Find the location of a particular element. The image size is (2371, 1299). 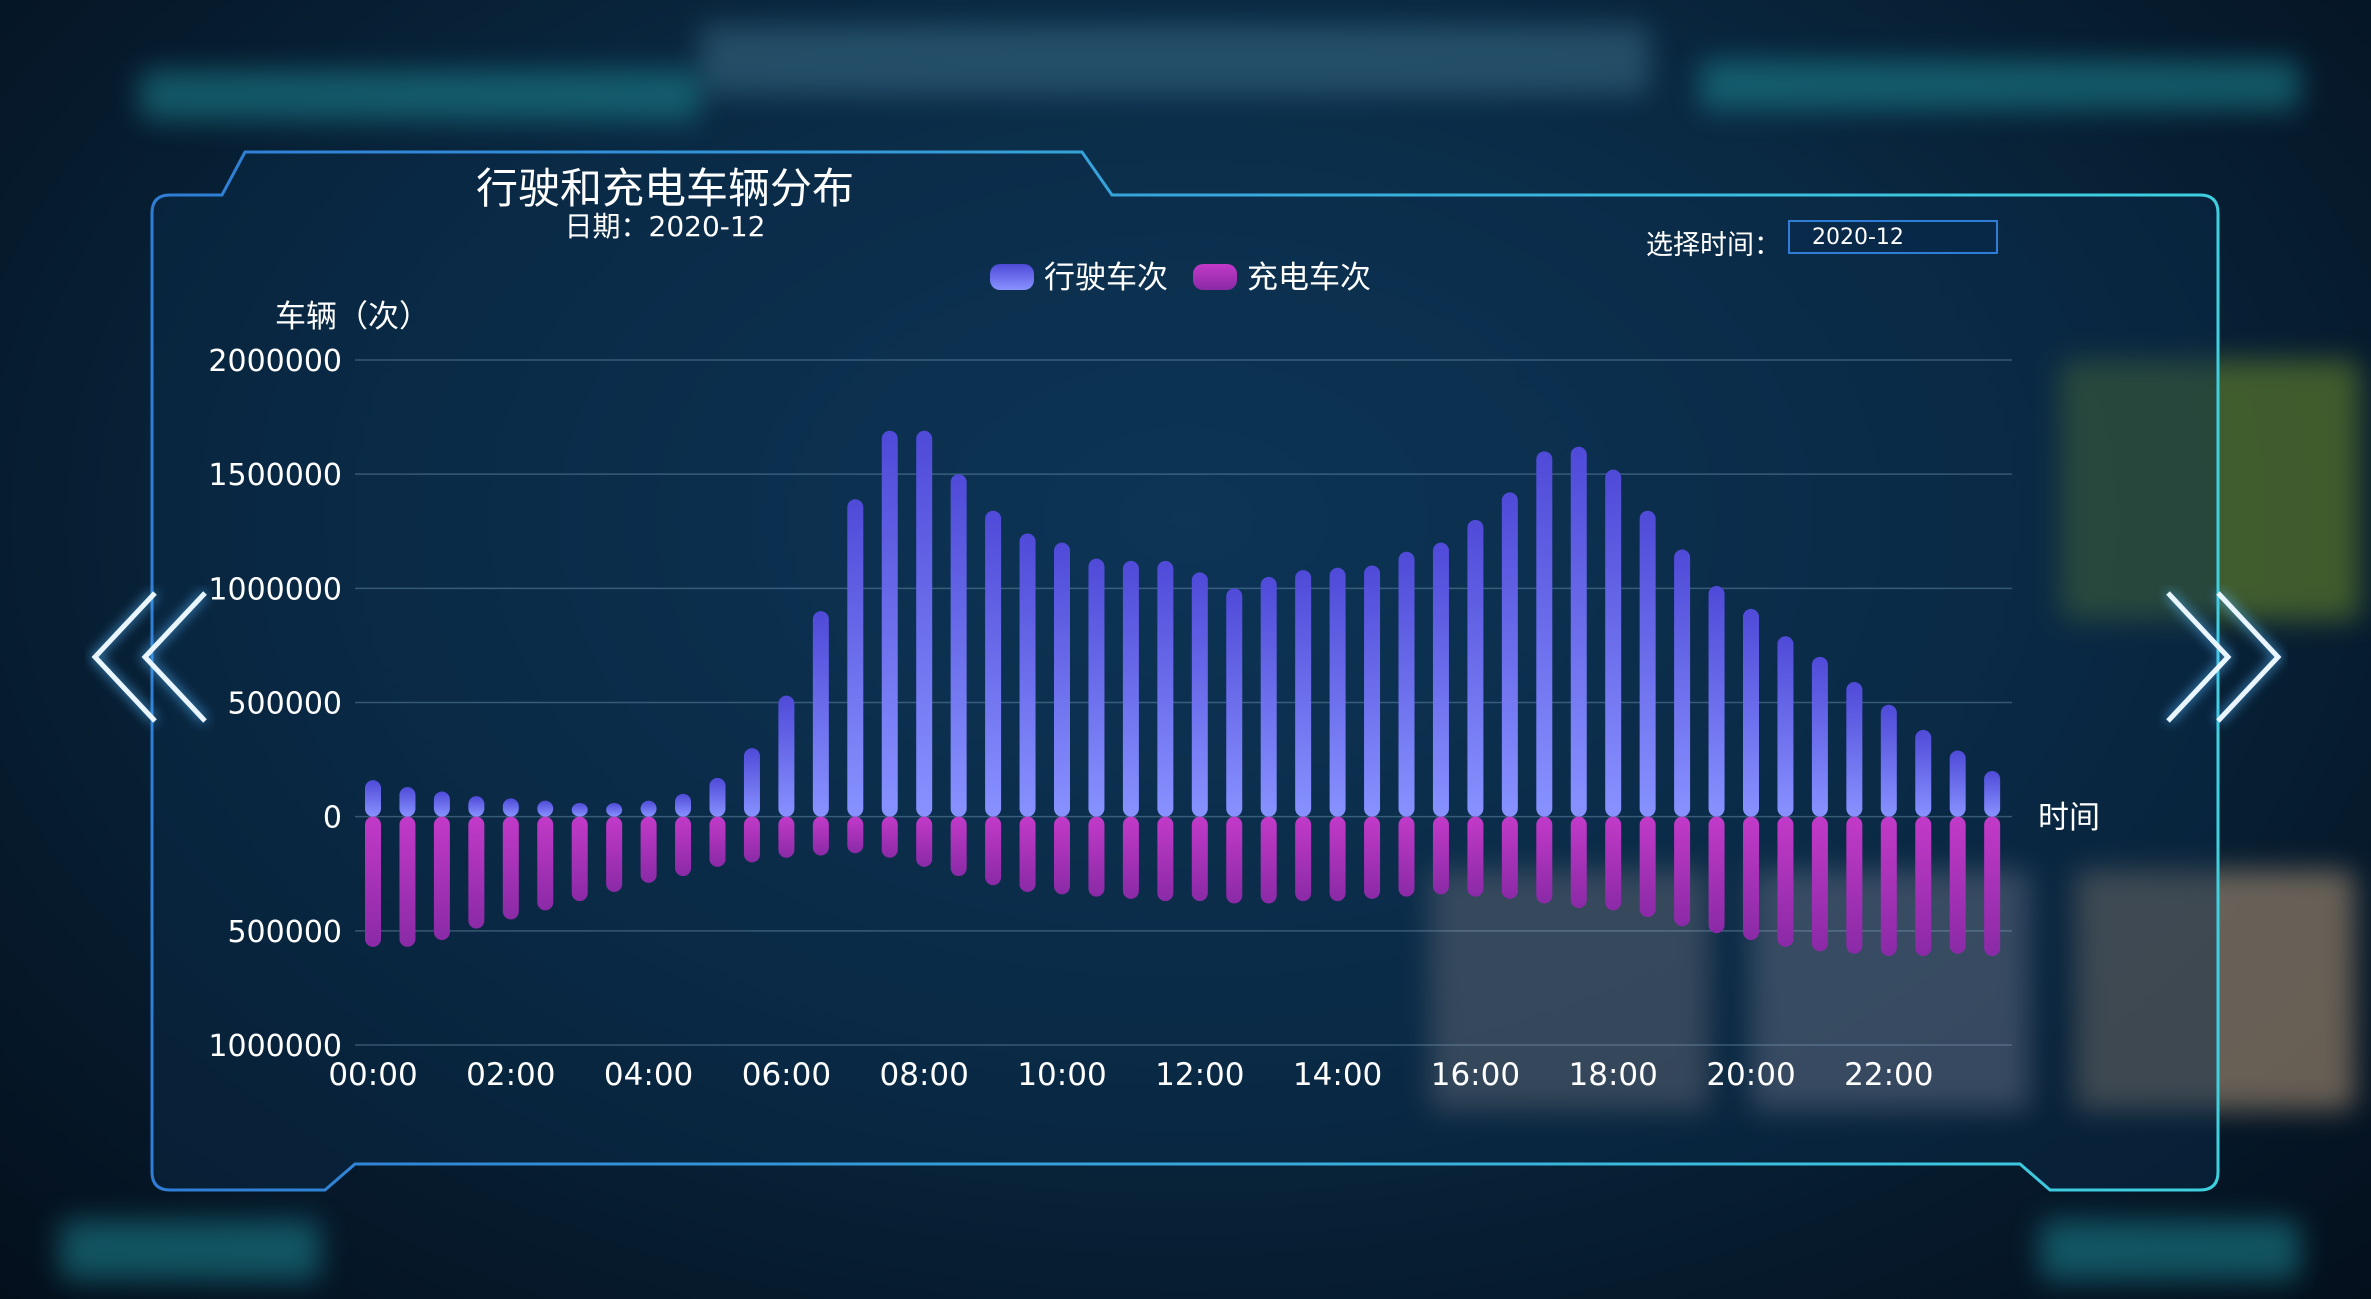

legend-label: 行驶车次 is located at coordinates (1106, 278).